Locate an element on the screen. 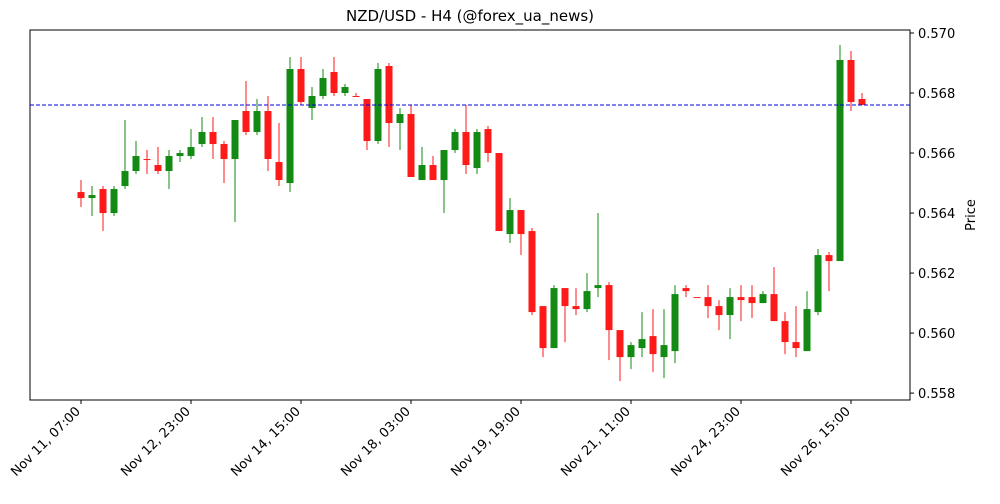  y-axis-label: Price is located at coordinates (971, 215).